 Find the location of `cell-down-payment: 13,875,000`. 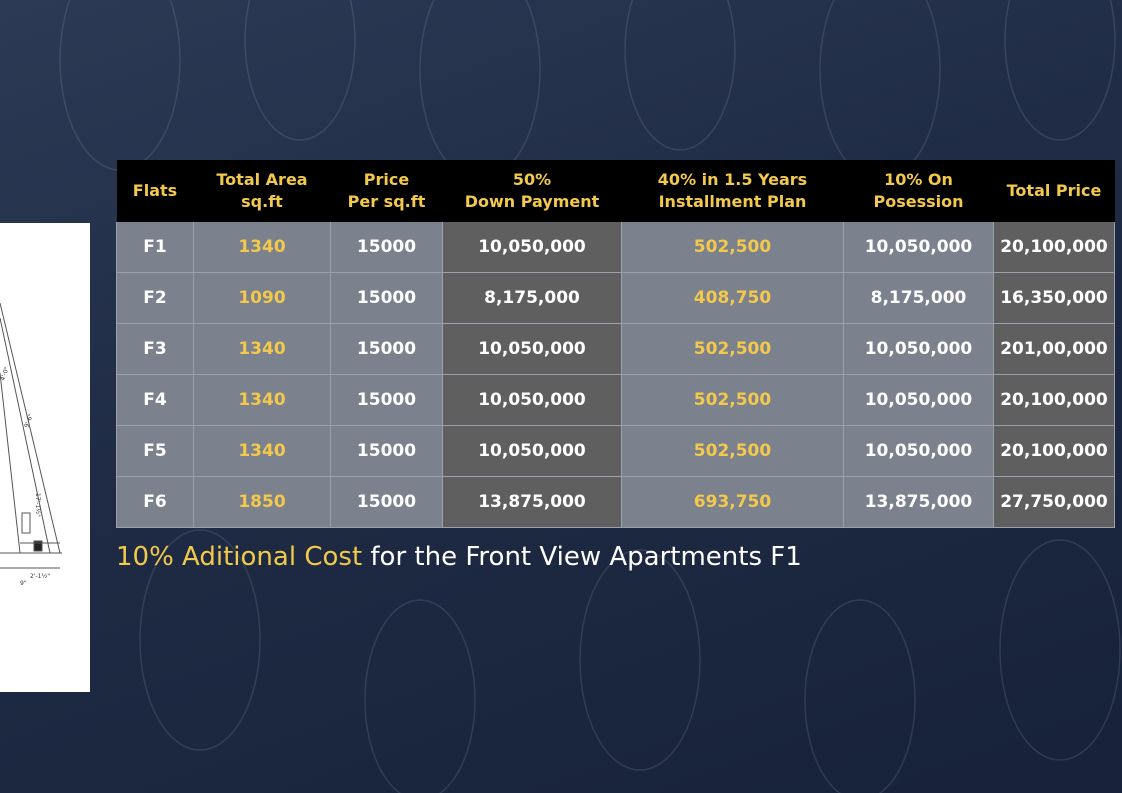

cell-down-payment: 13,875,000 is located at coordinates (532, 502).